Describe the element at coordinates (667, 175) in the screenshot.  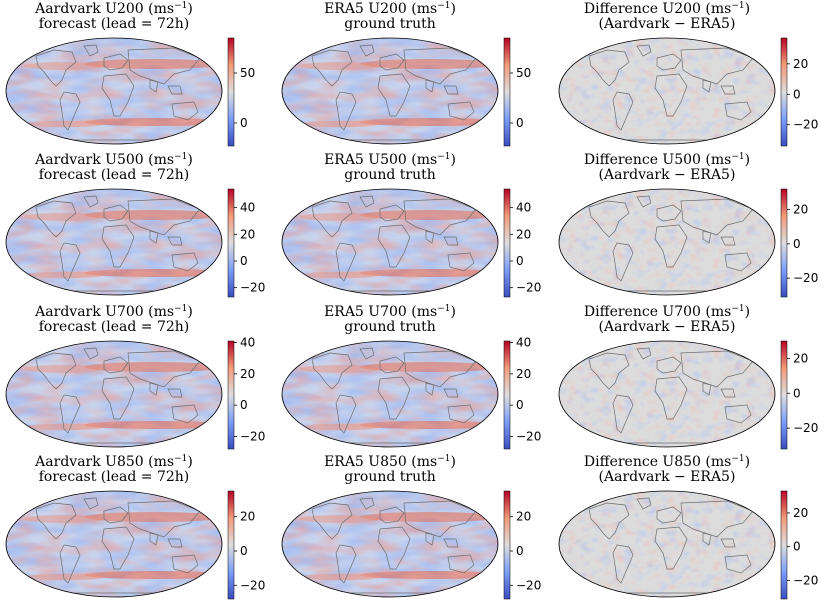
I see `panel-title-line2: (Aardvark − ERA5)` at that location.